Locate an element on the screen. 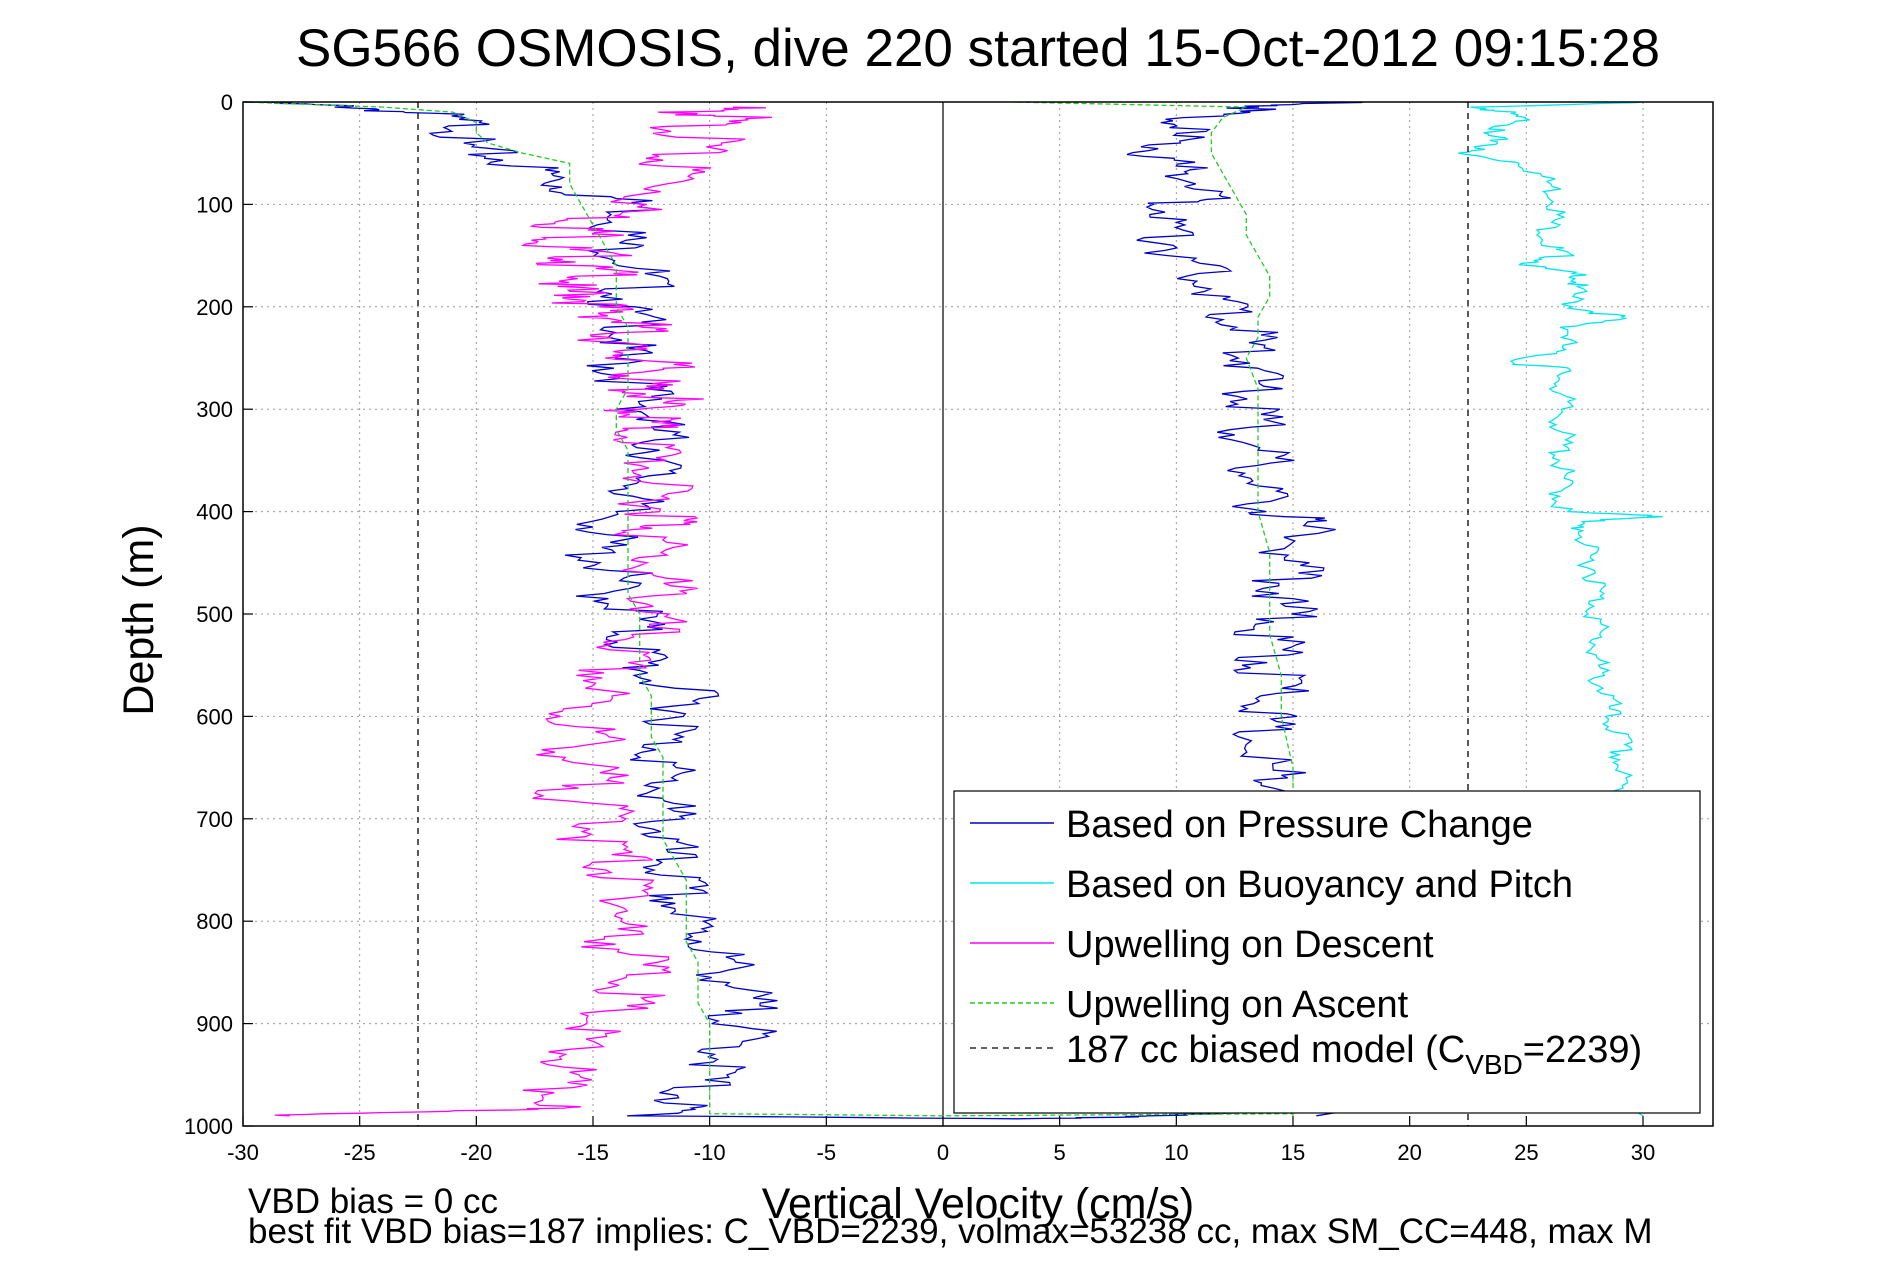  y-tick-label: 500 is located at coordinates (214, 614).